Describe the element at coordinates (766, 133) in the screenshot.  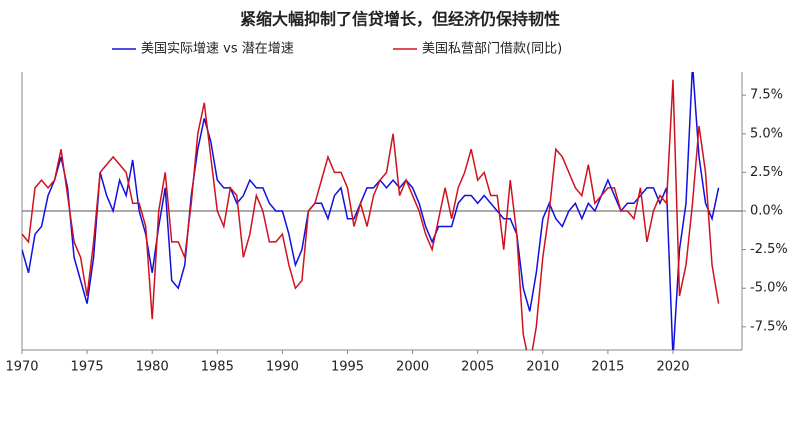
I see `y-tick-label: 5.0%` at that location.